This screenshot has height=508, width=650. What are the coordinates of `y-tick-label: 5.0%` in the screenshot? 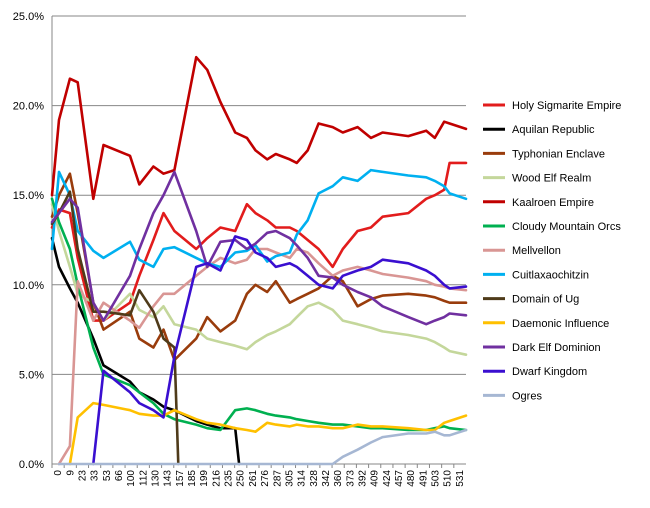 It's located at (31, 375).